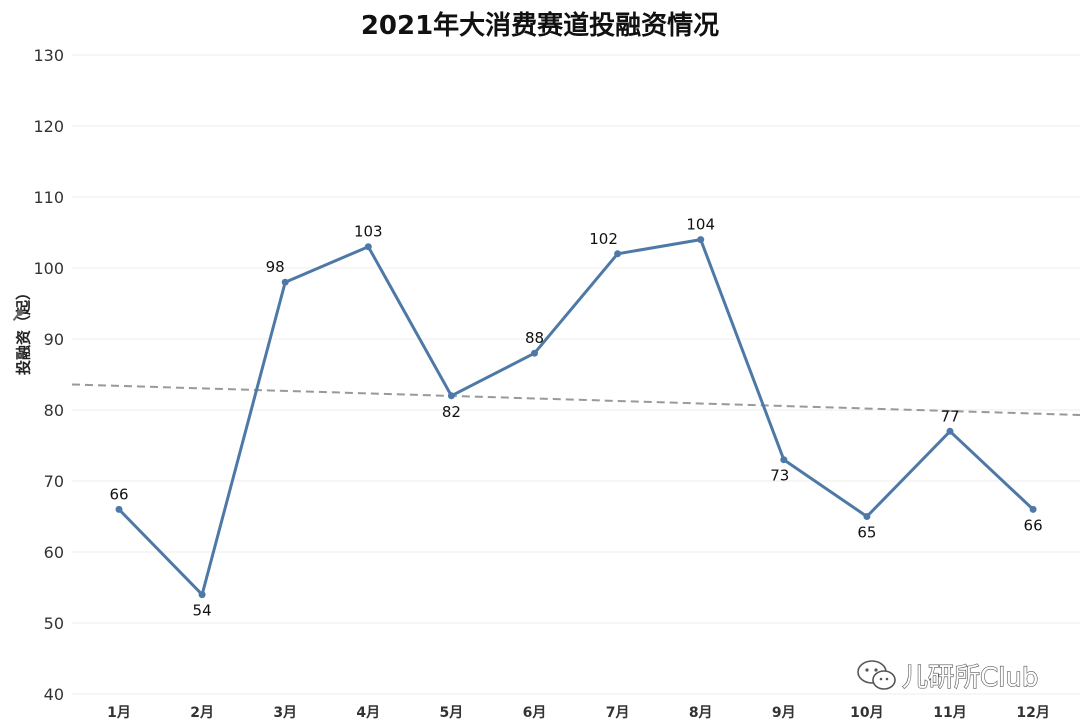 Image resolution: width=1080 pixels, height=724 pixels. What do you see at coordinates (603, 239) in the screenshot?
I see `data-label: 102` at bounding box center [603, 239].